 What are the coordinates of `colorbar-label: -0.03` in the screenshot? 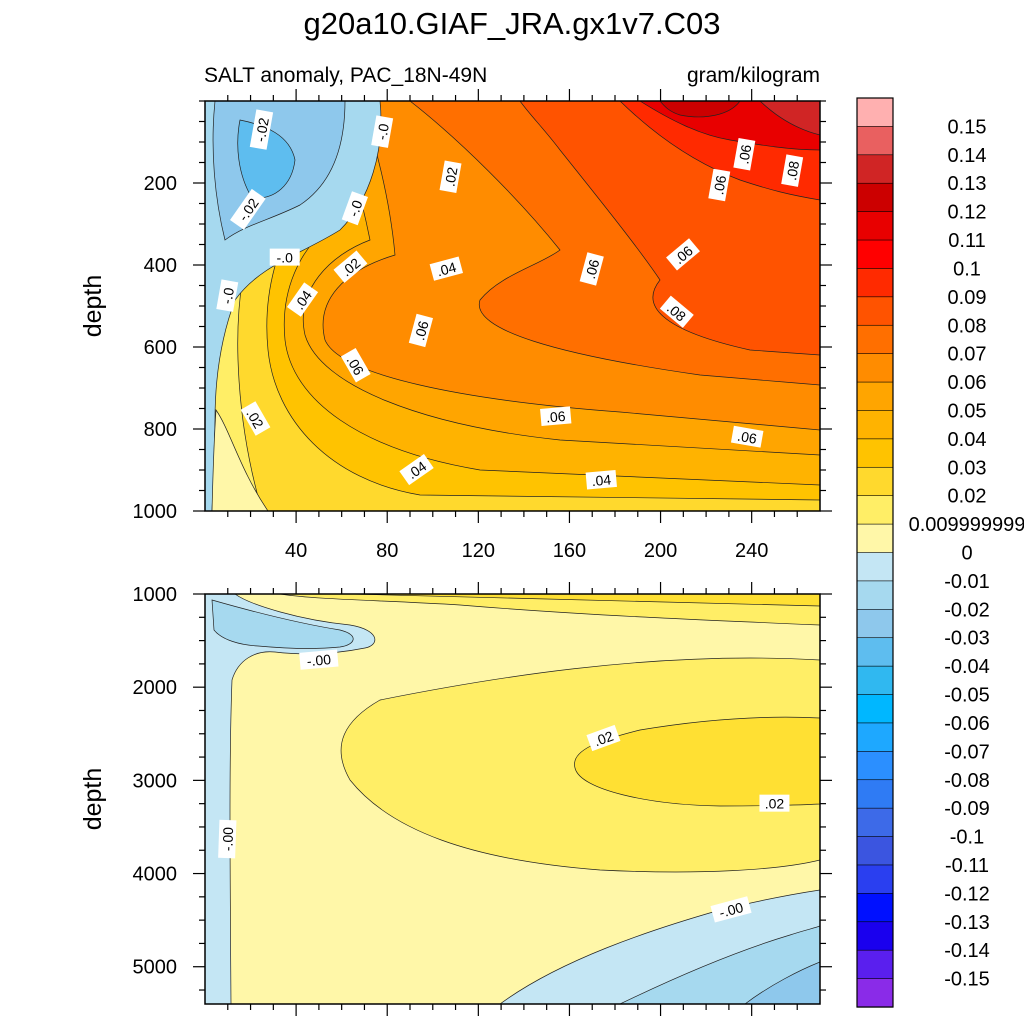 It's located at (967, 639).